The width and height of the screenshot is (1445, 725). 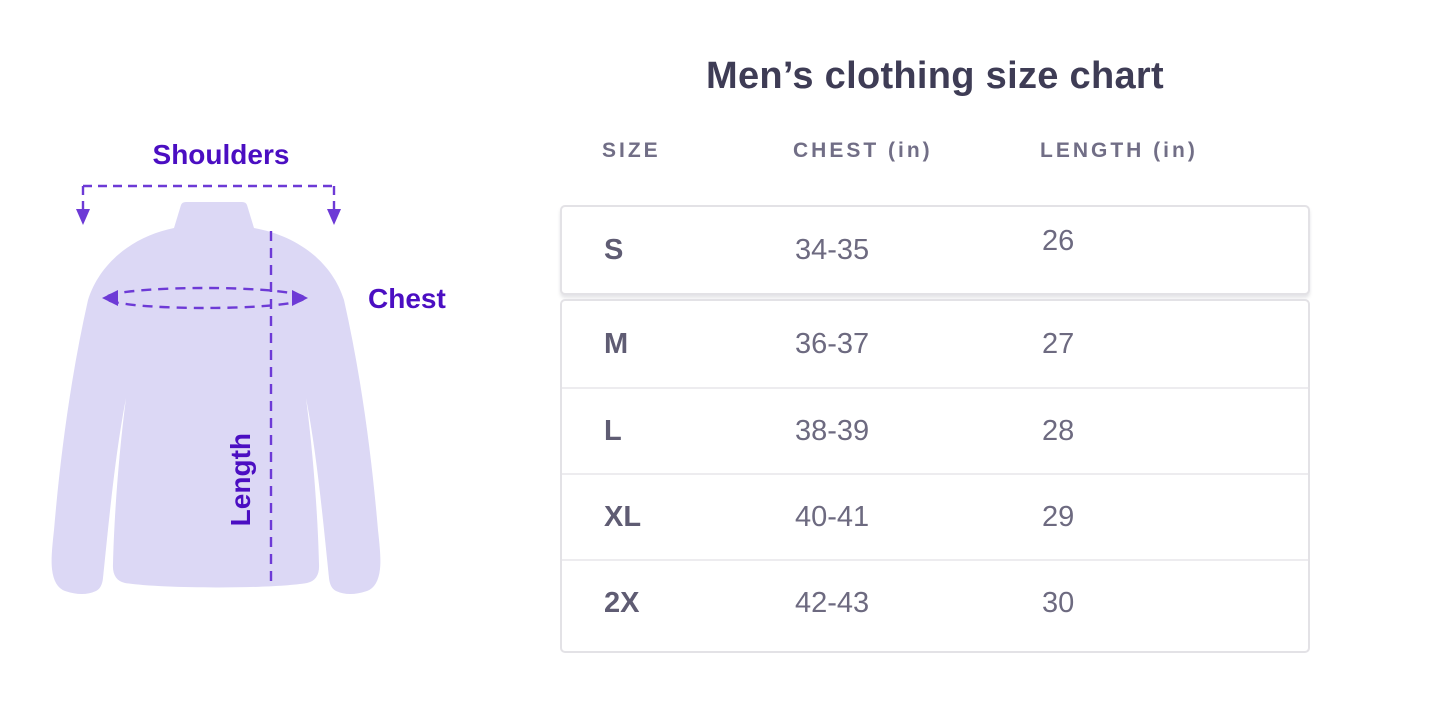 I want to click on arrow-left-icon, so click(x=110, y=298).